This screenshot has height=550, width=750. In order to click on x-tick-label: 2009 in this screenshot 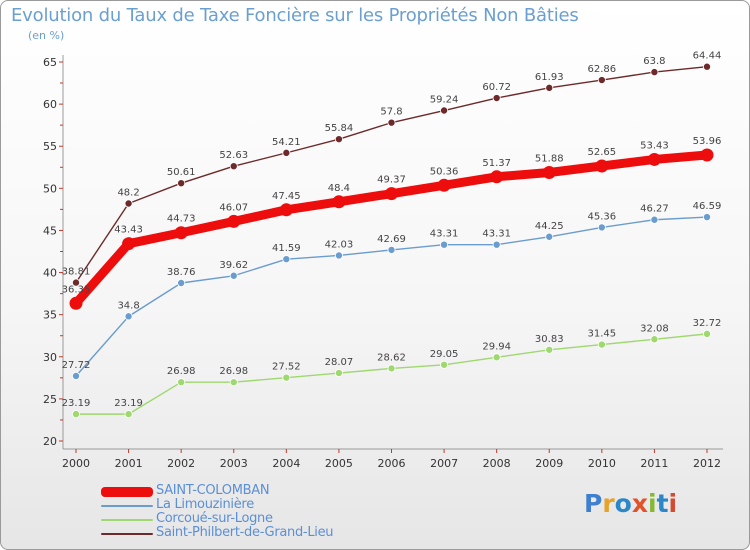, I will do `click(549, 463)`.